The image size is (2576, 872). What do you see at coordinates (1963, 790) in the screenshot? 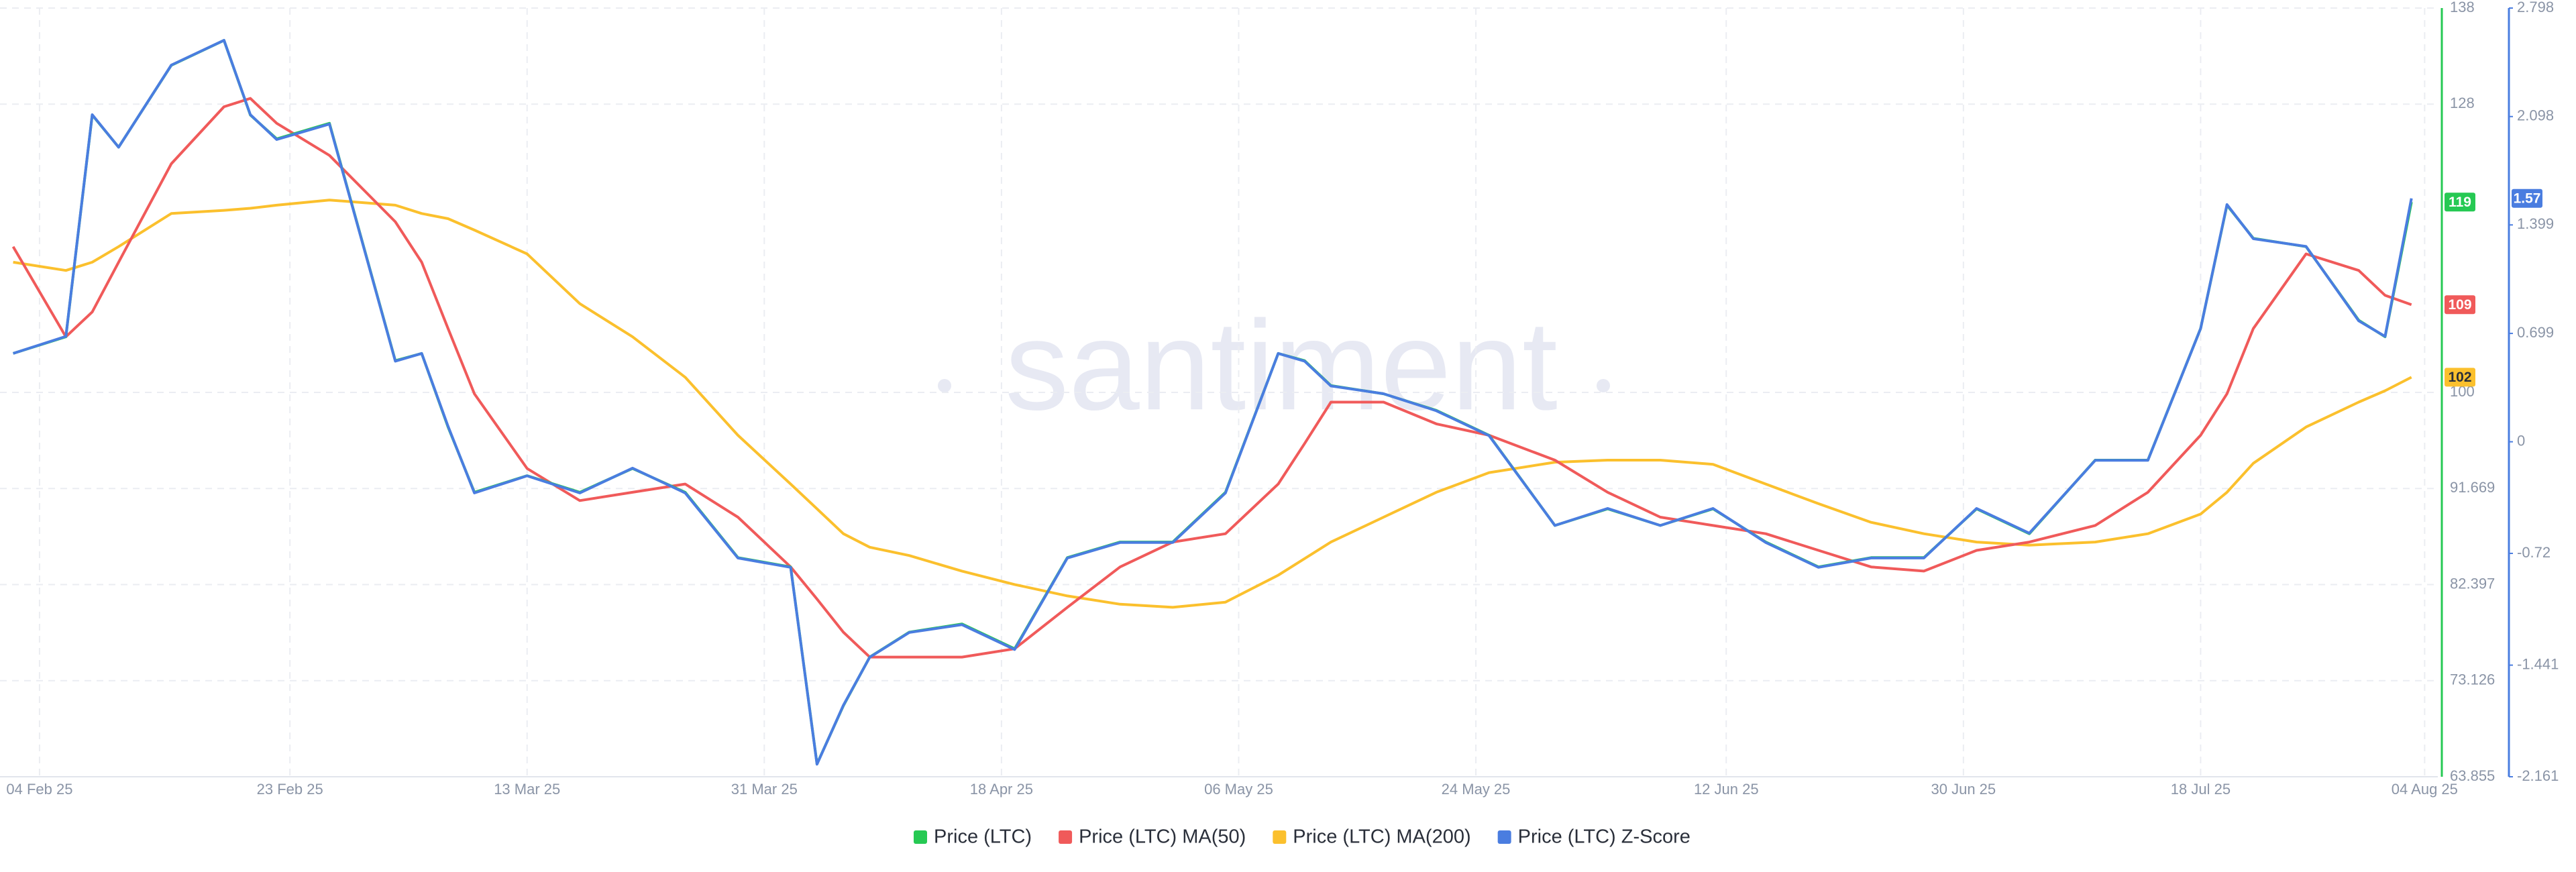
I see `x-tick-label: 30 Jun 25` at bounding box center [1963, 790].